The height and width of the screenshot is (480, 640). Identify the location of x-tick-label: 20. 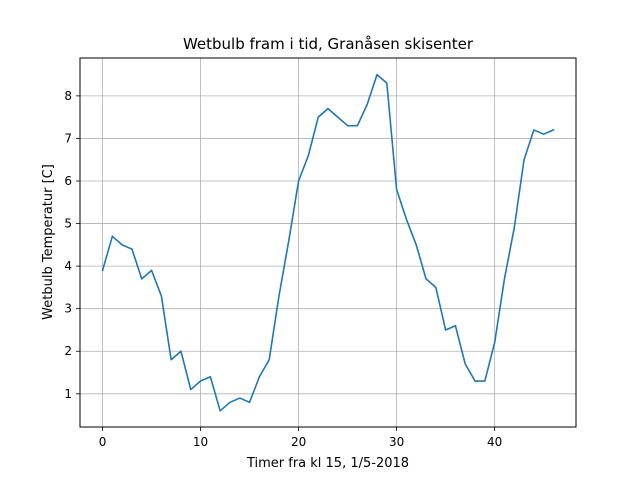
(298, 442).